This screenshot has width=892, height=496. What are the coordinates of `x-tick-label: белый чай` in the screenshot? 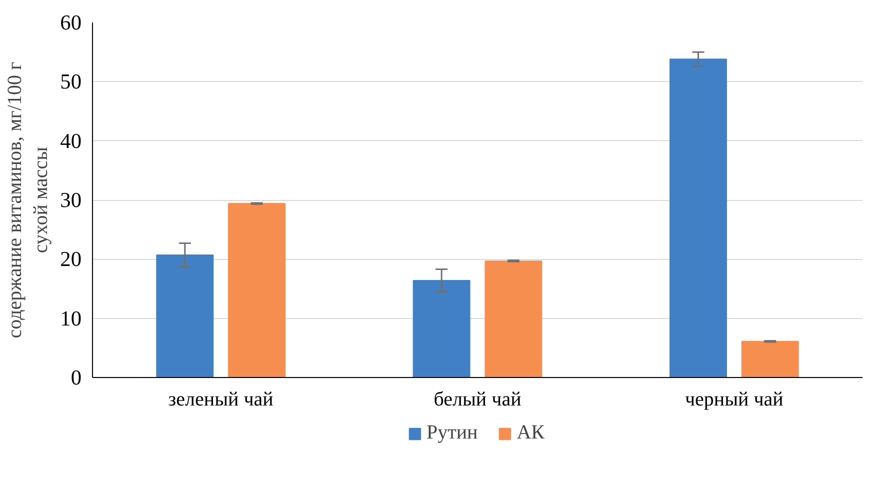 It's located at (478, 399).